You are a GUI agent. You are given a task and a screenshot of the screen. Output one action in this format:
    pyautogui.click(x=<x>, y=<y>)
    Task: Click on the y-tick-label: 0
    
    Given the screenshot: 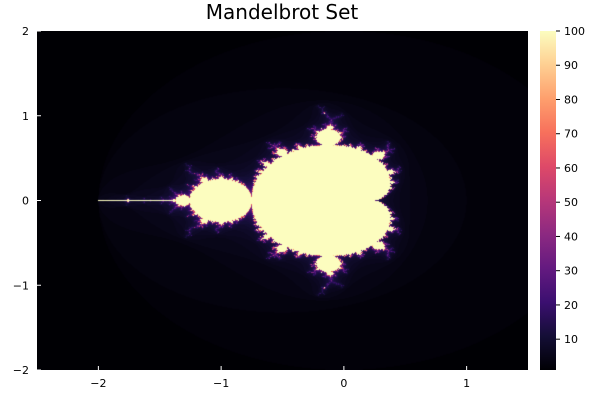 What is the action you would take?
    pyautogui.click(x=25, y=201)
    